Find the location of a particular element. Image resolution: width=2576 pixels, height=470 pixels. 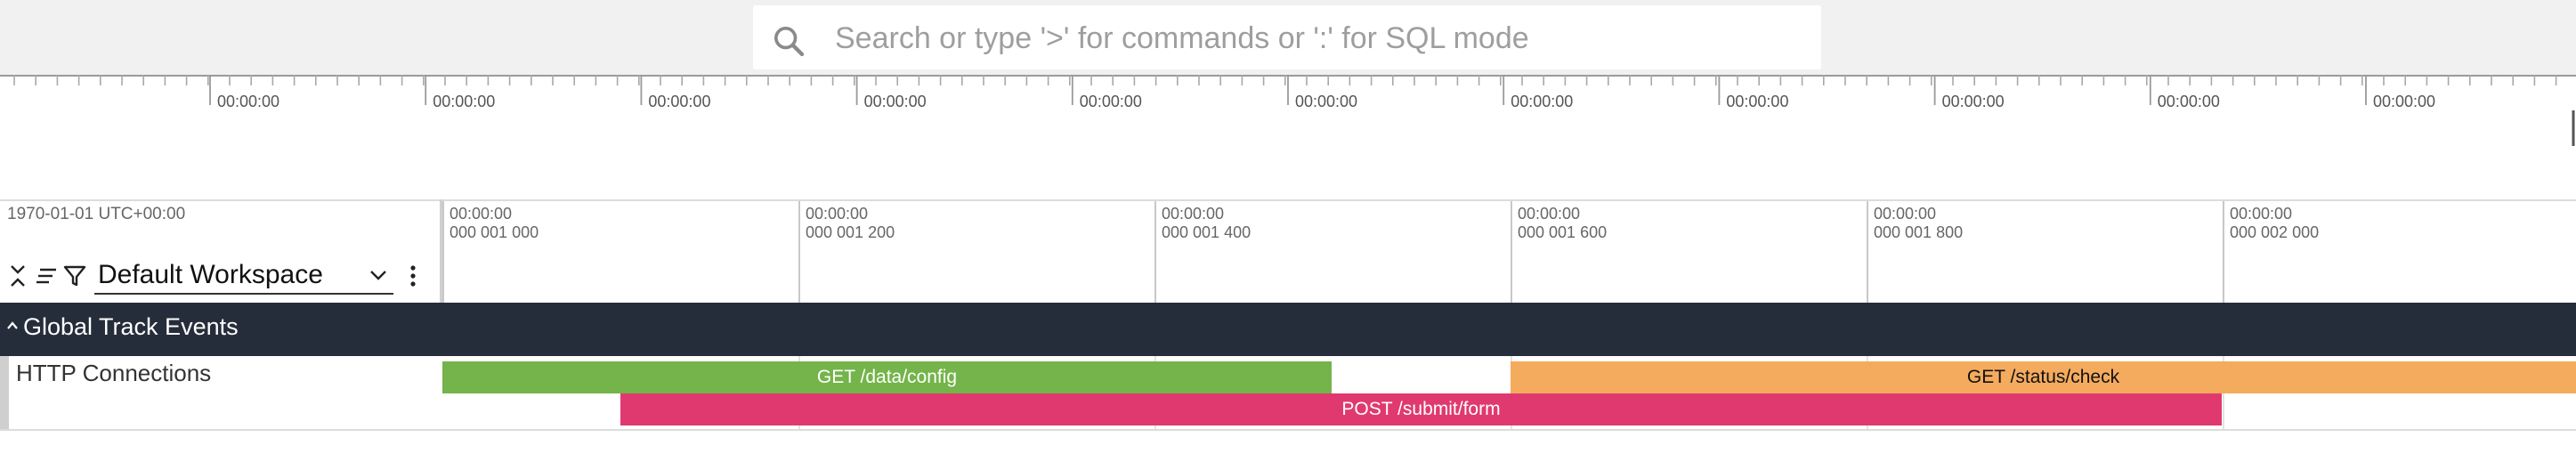

search-input is located at coordinates (1315, 38).